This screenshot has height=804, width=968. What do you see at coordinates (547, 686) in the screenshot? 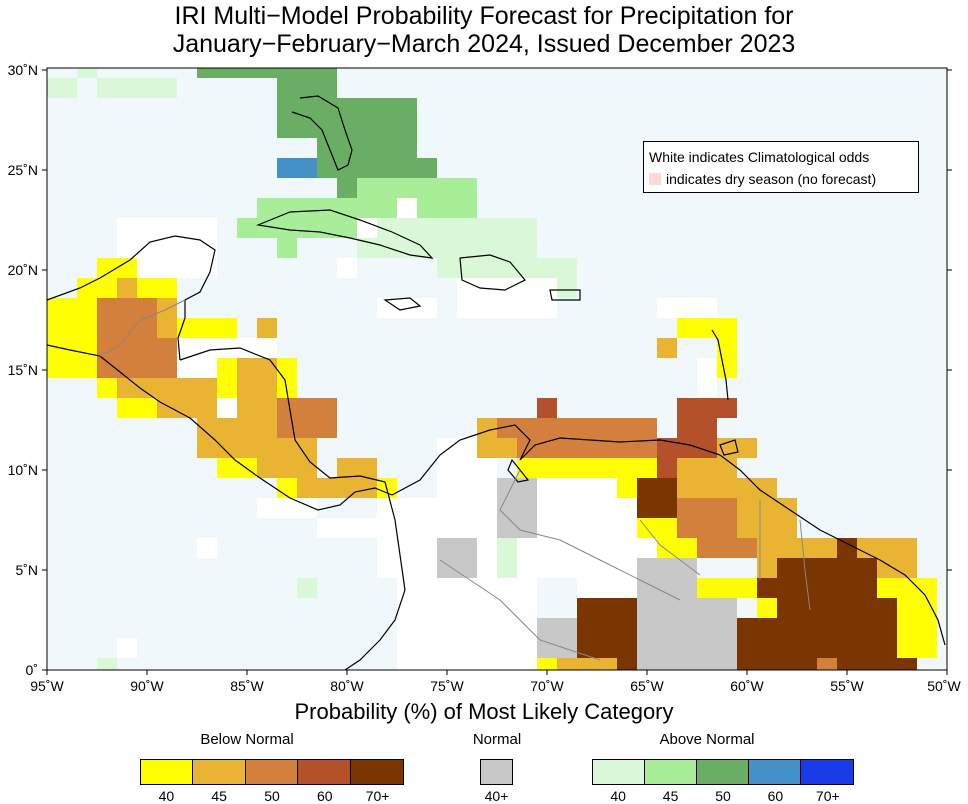
I see `lon-label: 70˚W` at bounding box center [547, 686].